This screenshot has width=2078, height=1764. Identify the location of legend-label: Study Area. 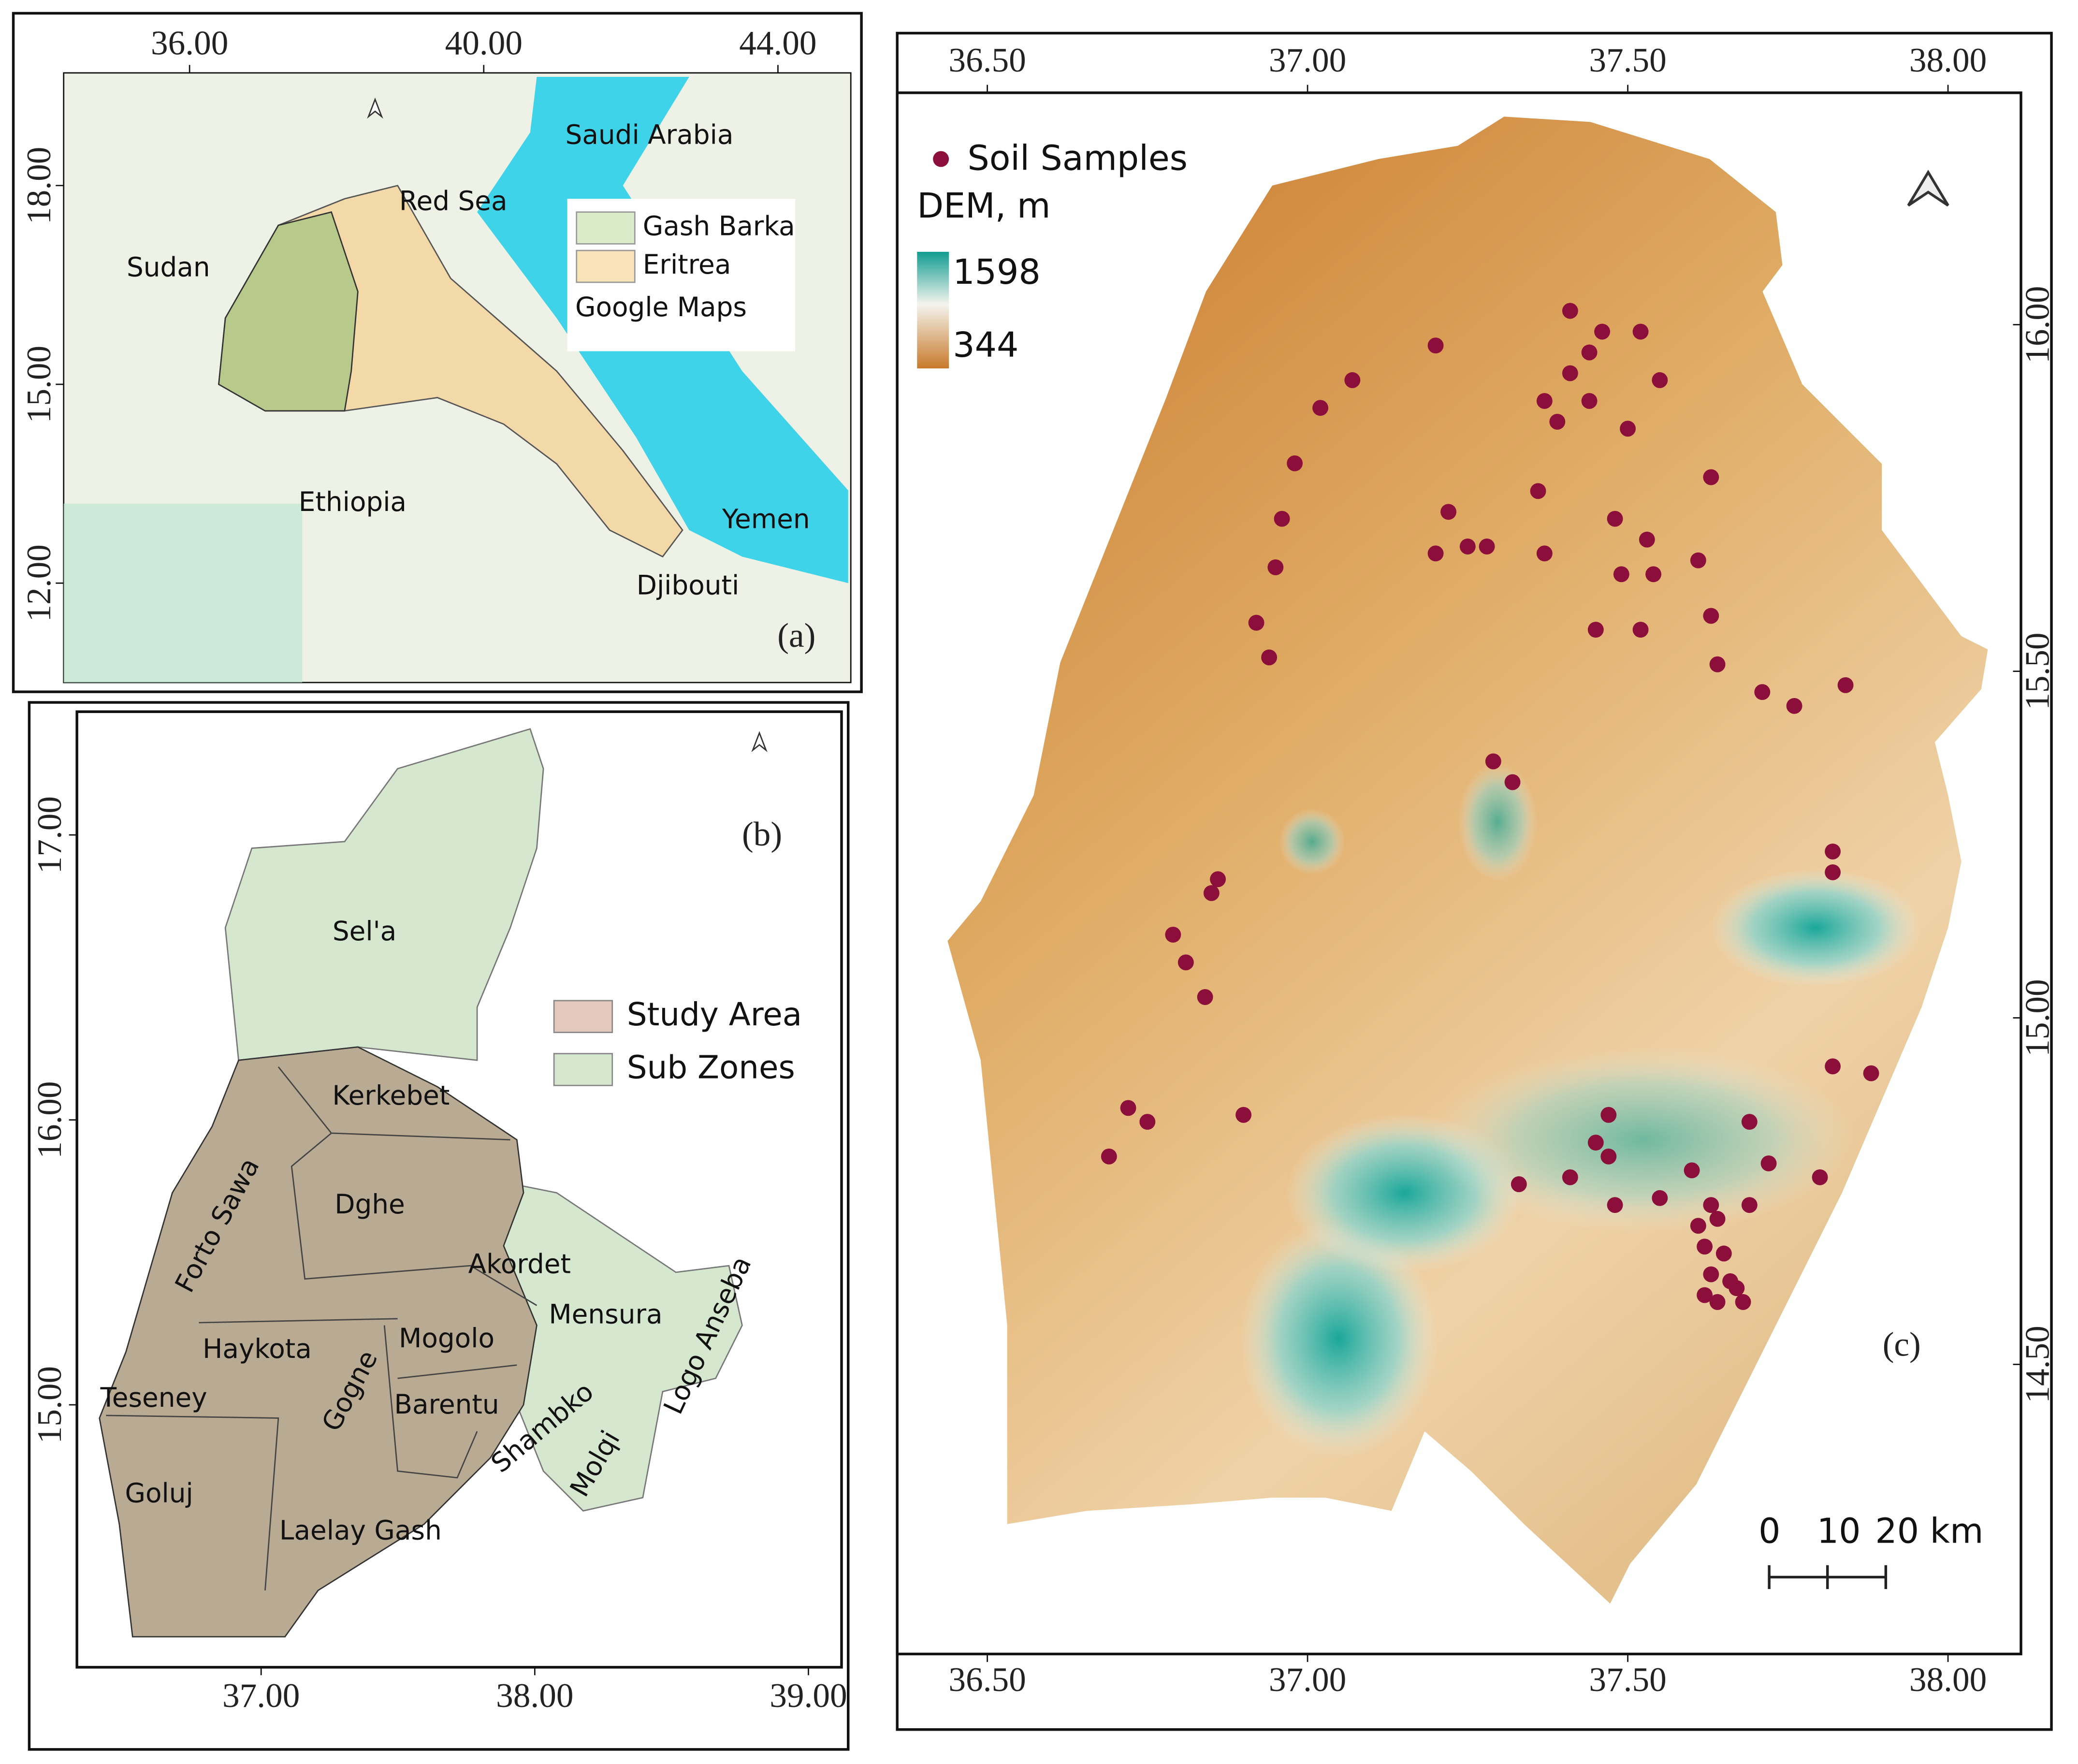
(714, 1014).